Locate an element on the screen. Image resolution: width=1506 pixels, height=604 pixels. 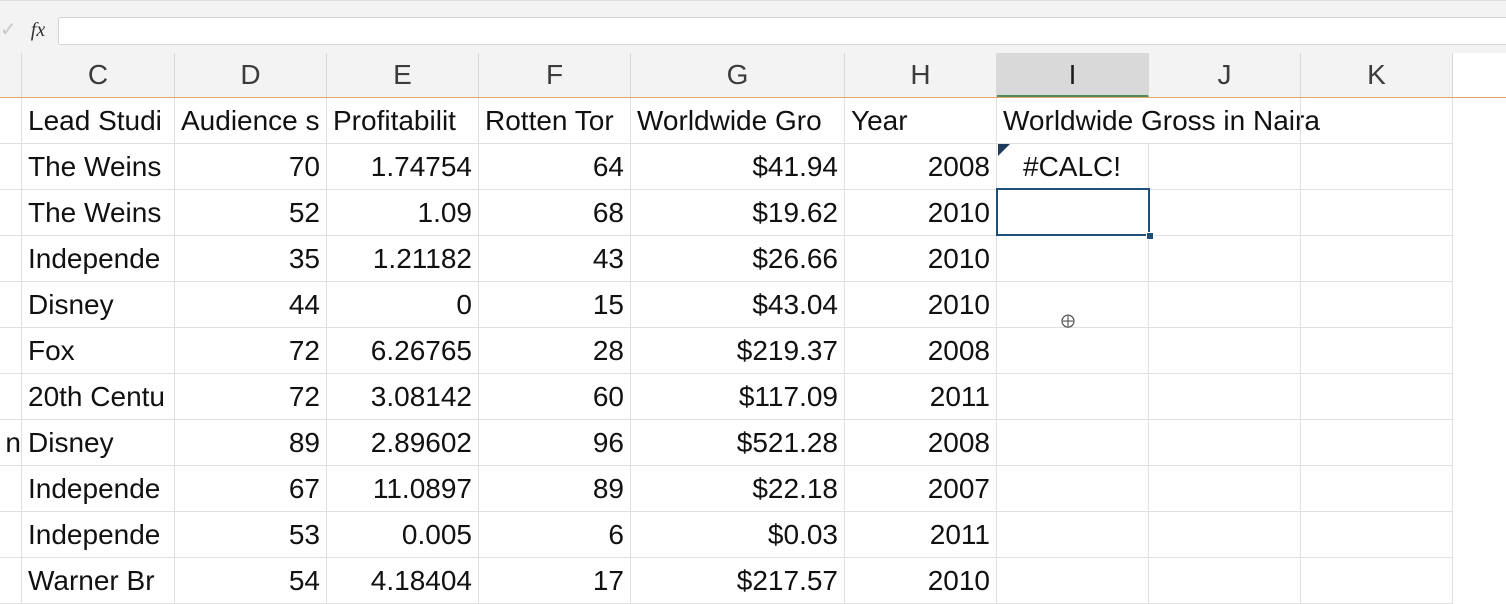
cell-f: 43 is located at coordinates (555, 259).